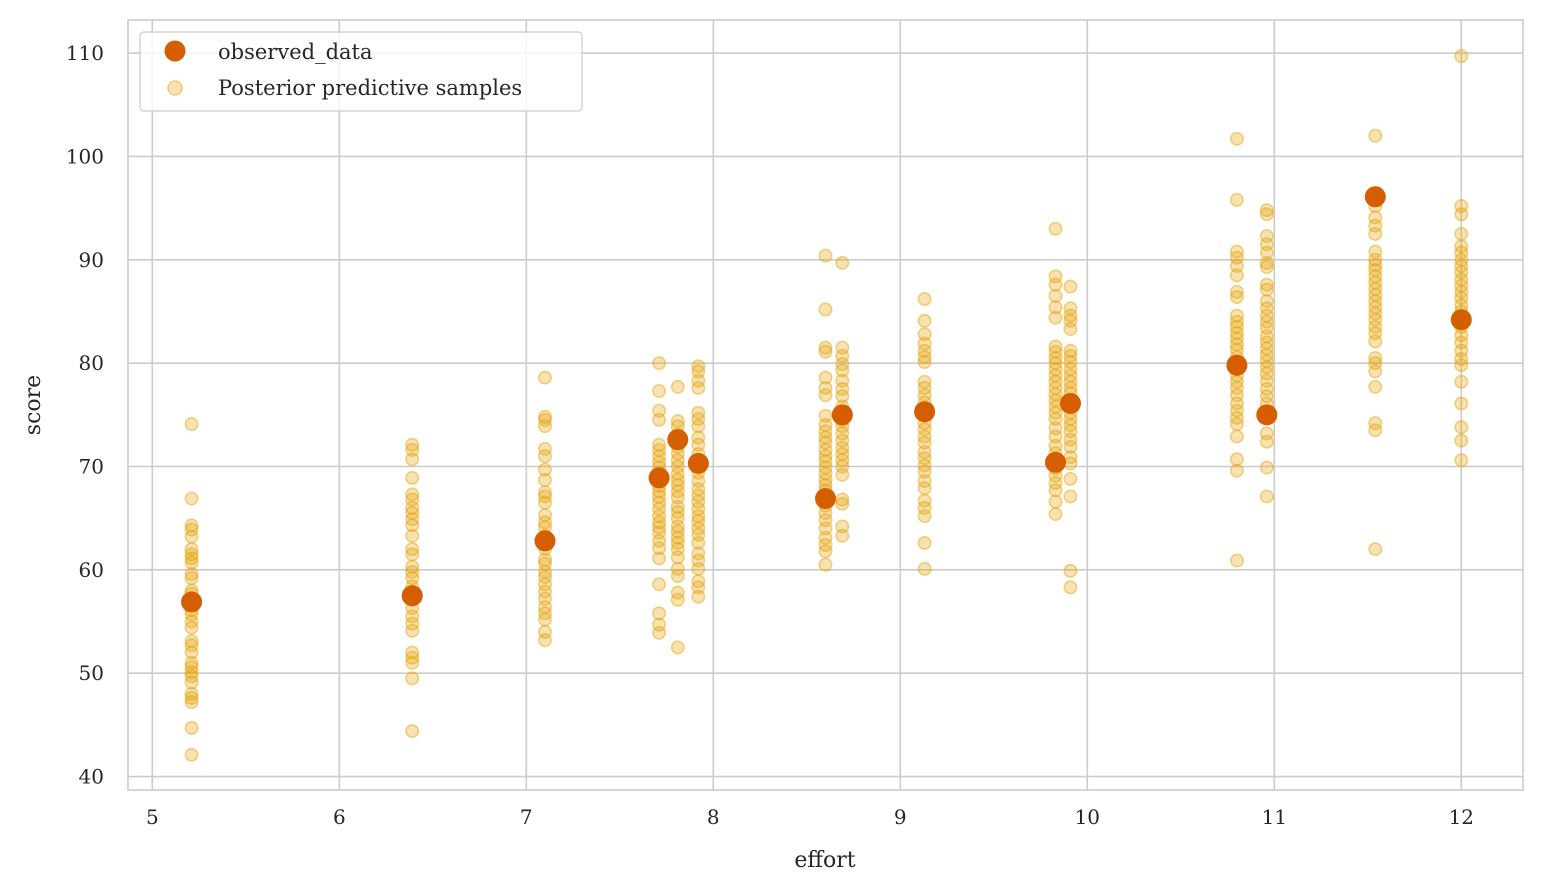  What do you see at coordinates (900, 817) in the screenshot?
I see `x-tick-label: 9` at bounding box center [900, 817].